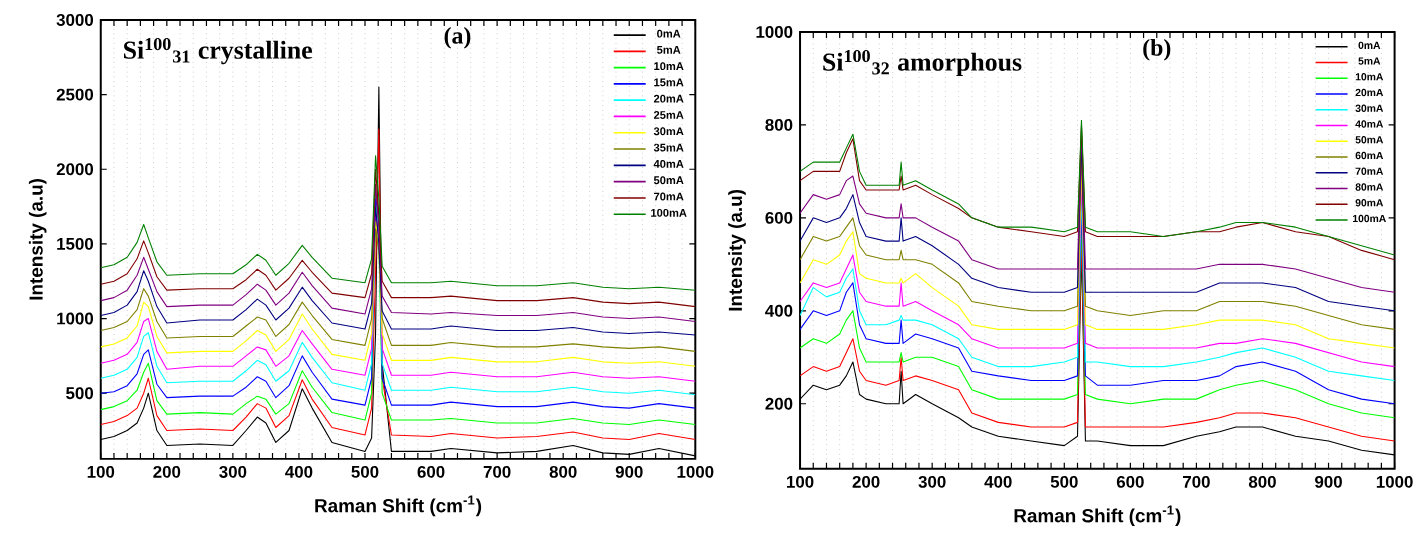 The height and width of the screenshot is (548, 1420). What do you see at coordinates (1157, 50) in the screenshot?
I see `annotation: (b)` at bounding box center [1157, 50].